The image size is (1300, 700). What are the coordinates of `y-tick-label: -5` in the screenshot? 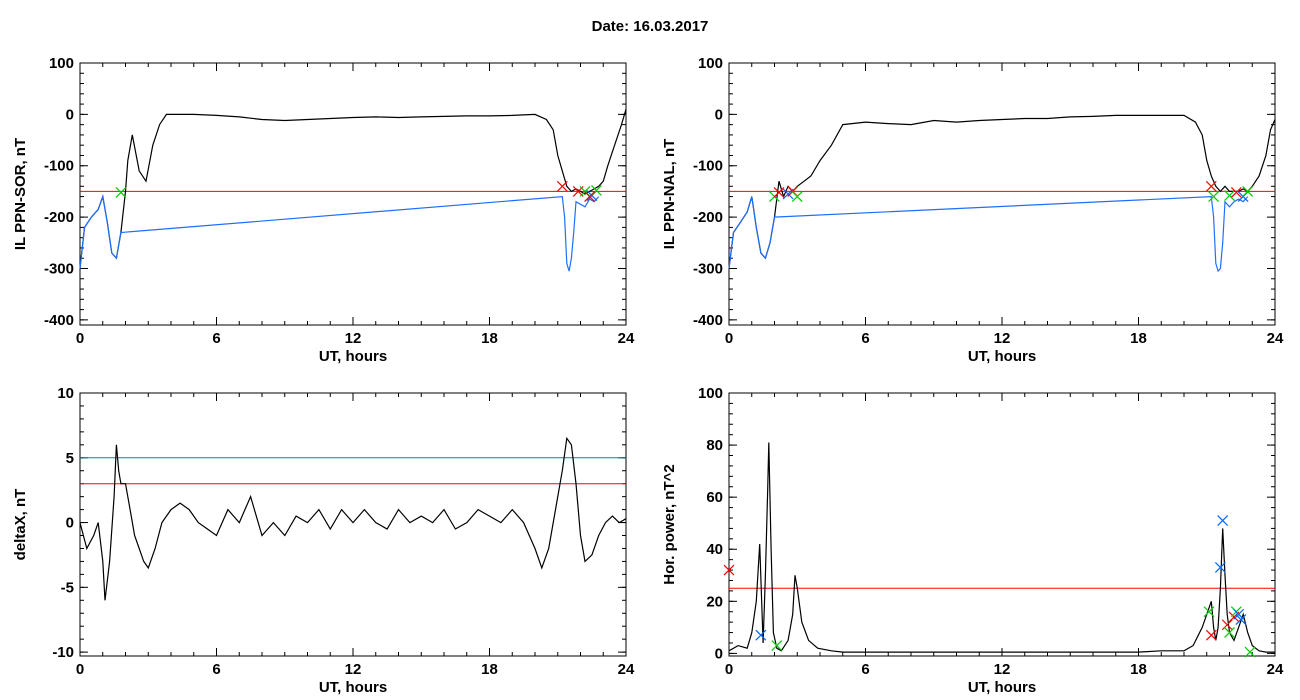 It's located at (67, 587).